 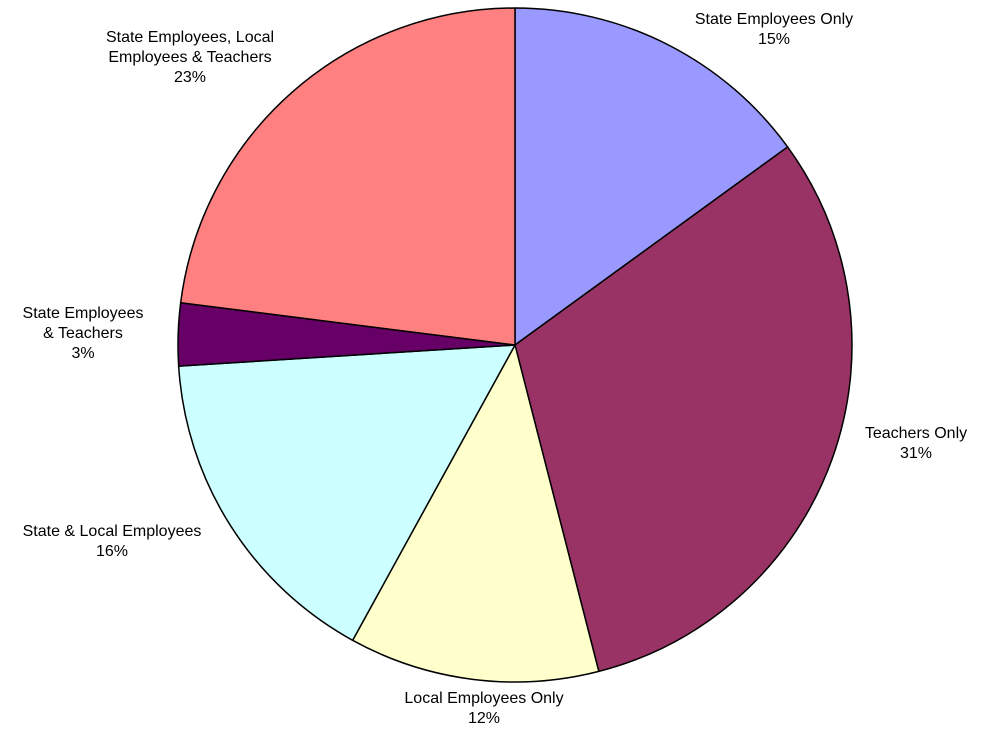 What do you see at coordinates (774, 19) in the screenshot?
I see `slice-label-line: State Employees Only` at bounding box center [774, 19].